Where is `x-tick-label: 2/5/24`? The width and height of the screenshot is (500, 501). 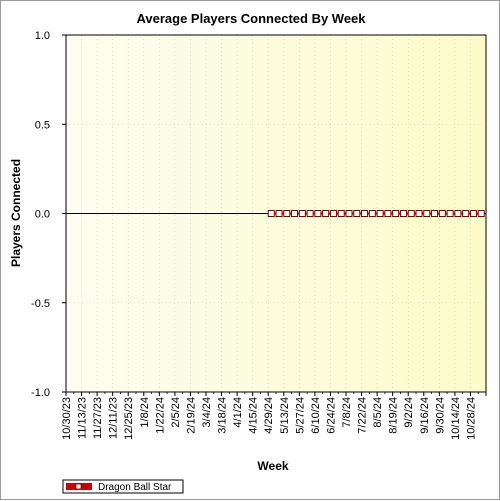 x-tick-label: 2/5/24 is located at coordinates (176, 412).